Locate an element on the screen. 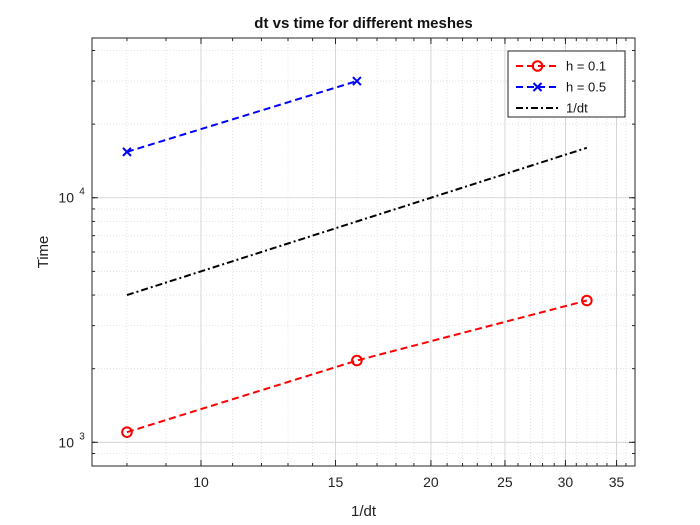  legend-label: 1/dt is located at coordinates (577, 108).